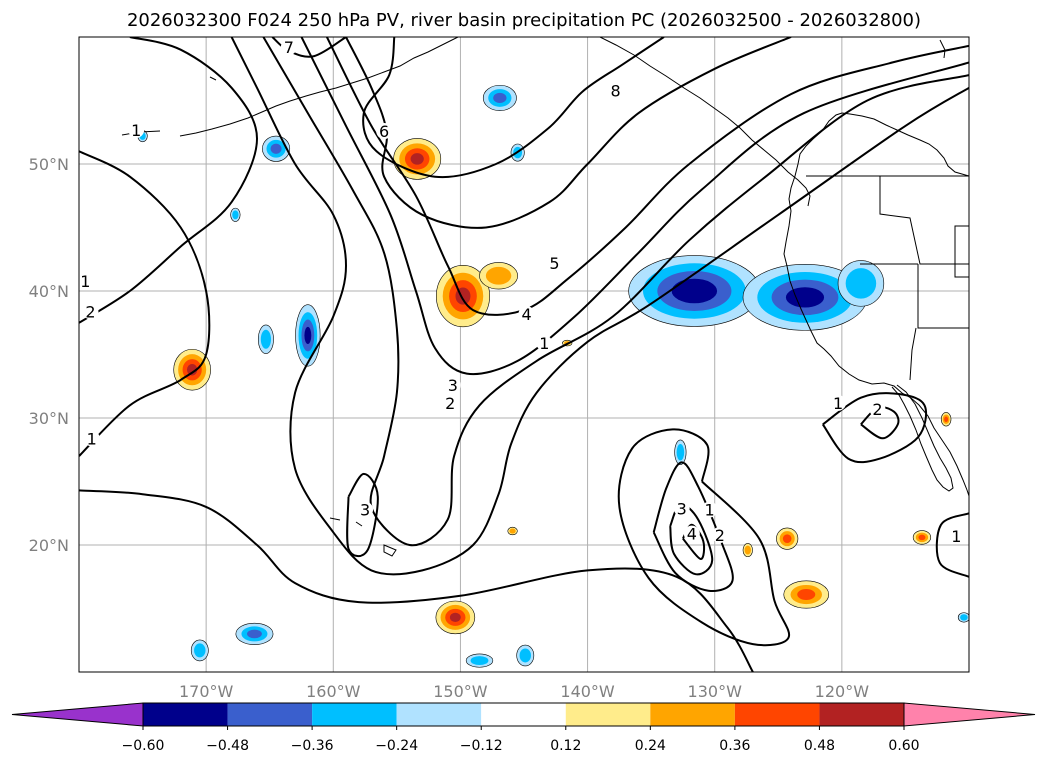  Describe the element at coordinates (524, 691) in the screenshot. I see `x-tick-labels: 170°W 160°W 150°W 140°W 130°W 120°W` at that location.